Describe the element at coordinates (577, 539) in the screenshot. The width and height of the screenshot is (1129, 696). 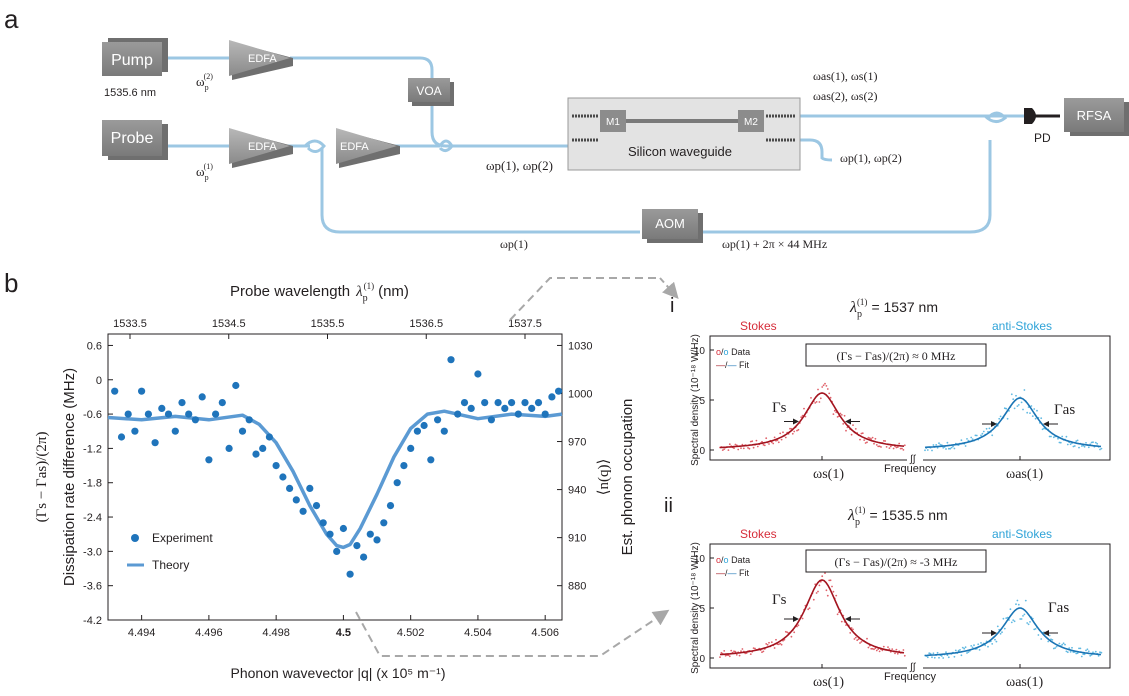
I see `right-tick-label: 910` at that location.